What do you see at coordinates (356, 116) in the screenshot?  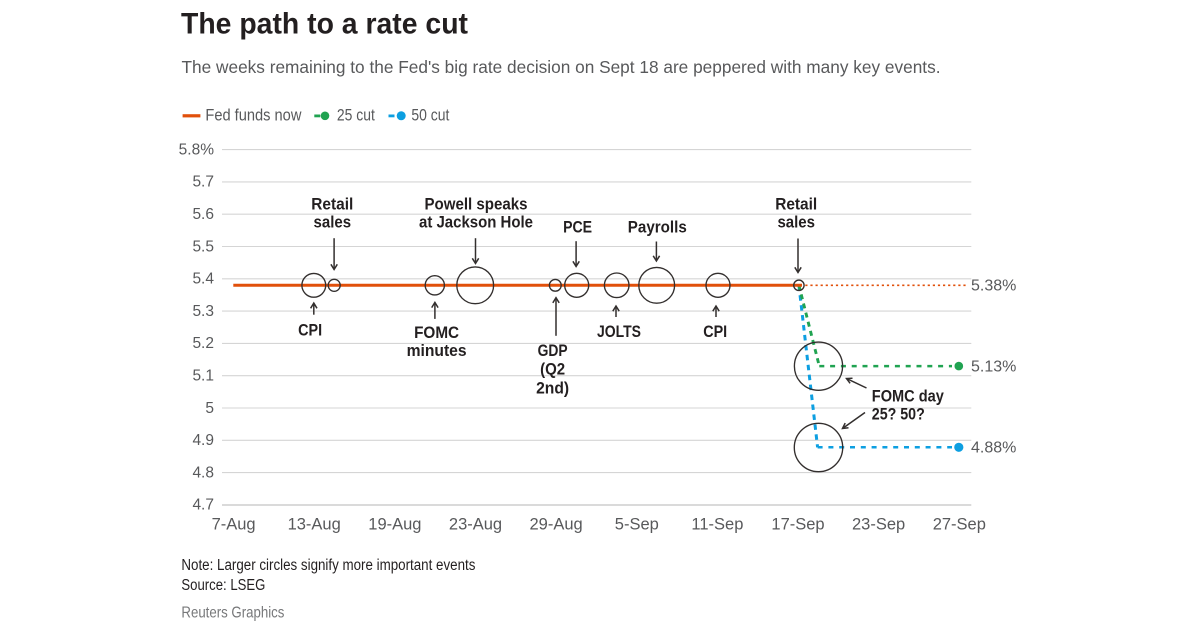 I see `svg-text: 25 cut` at bounding box center [356, 116].